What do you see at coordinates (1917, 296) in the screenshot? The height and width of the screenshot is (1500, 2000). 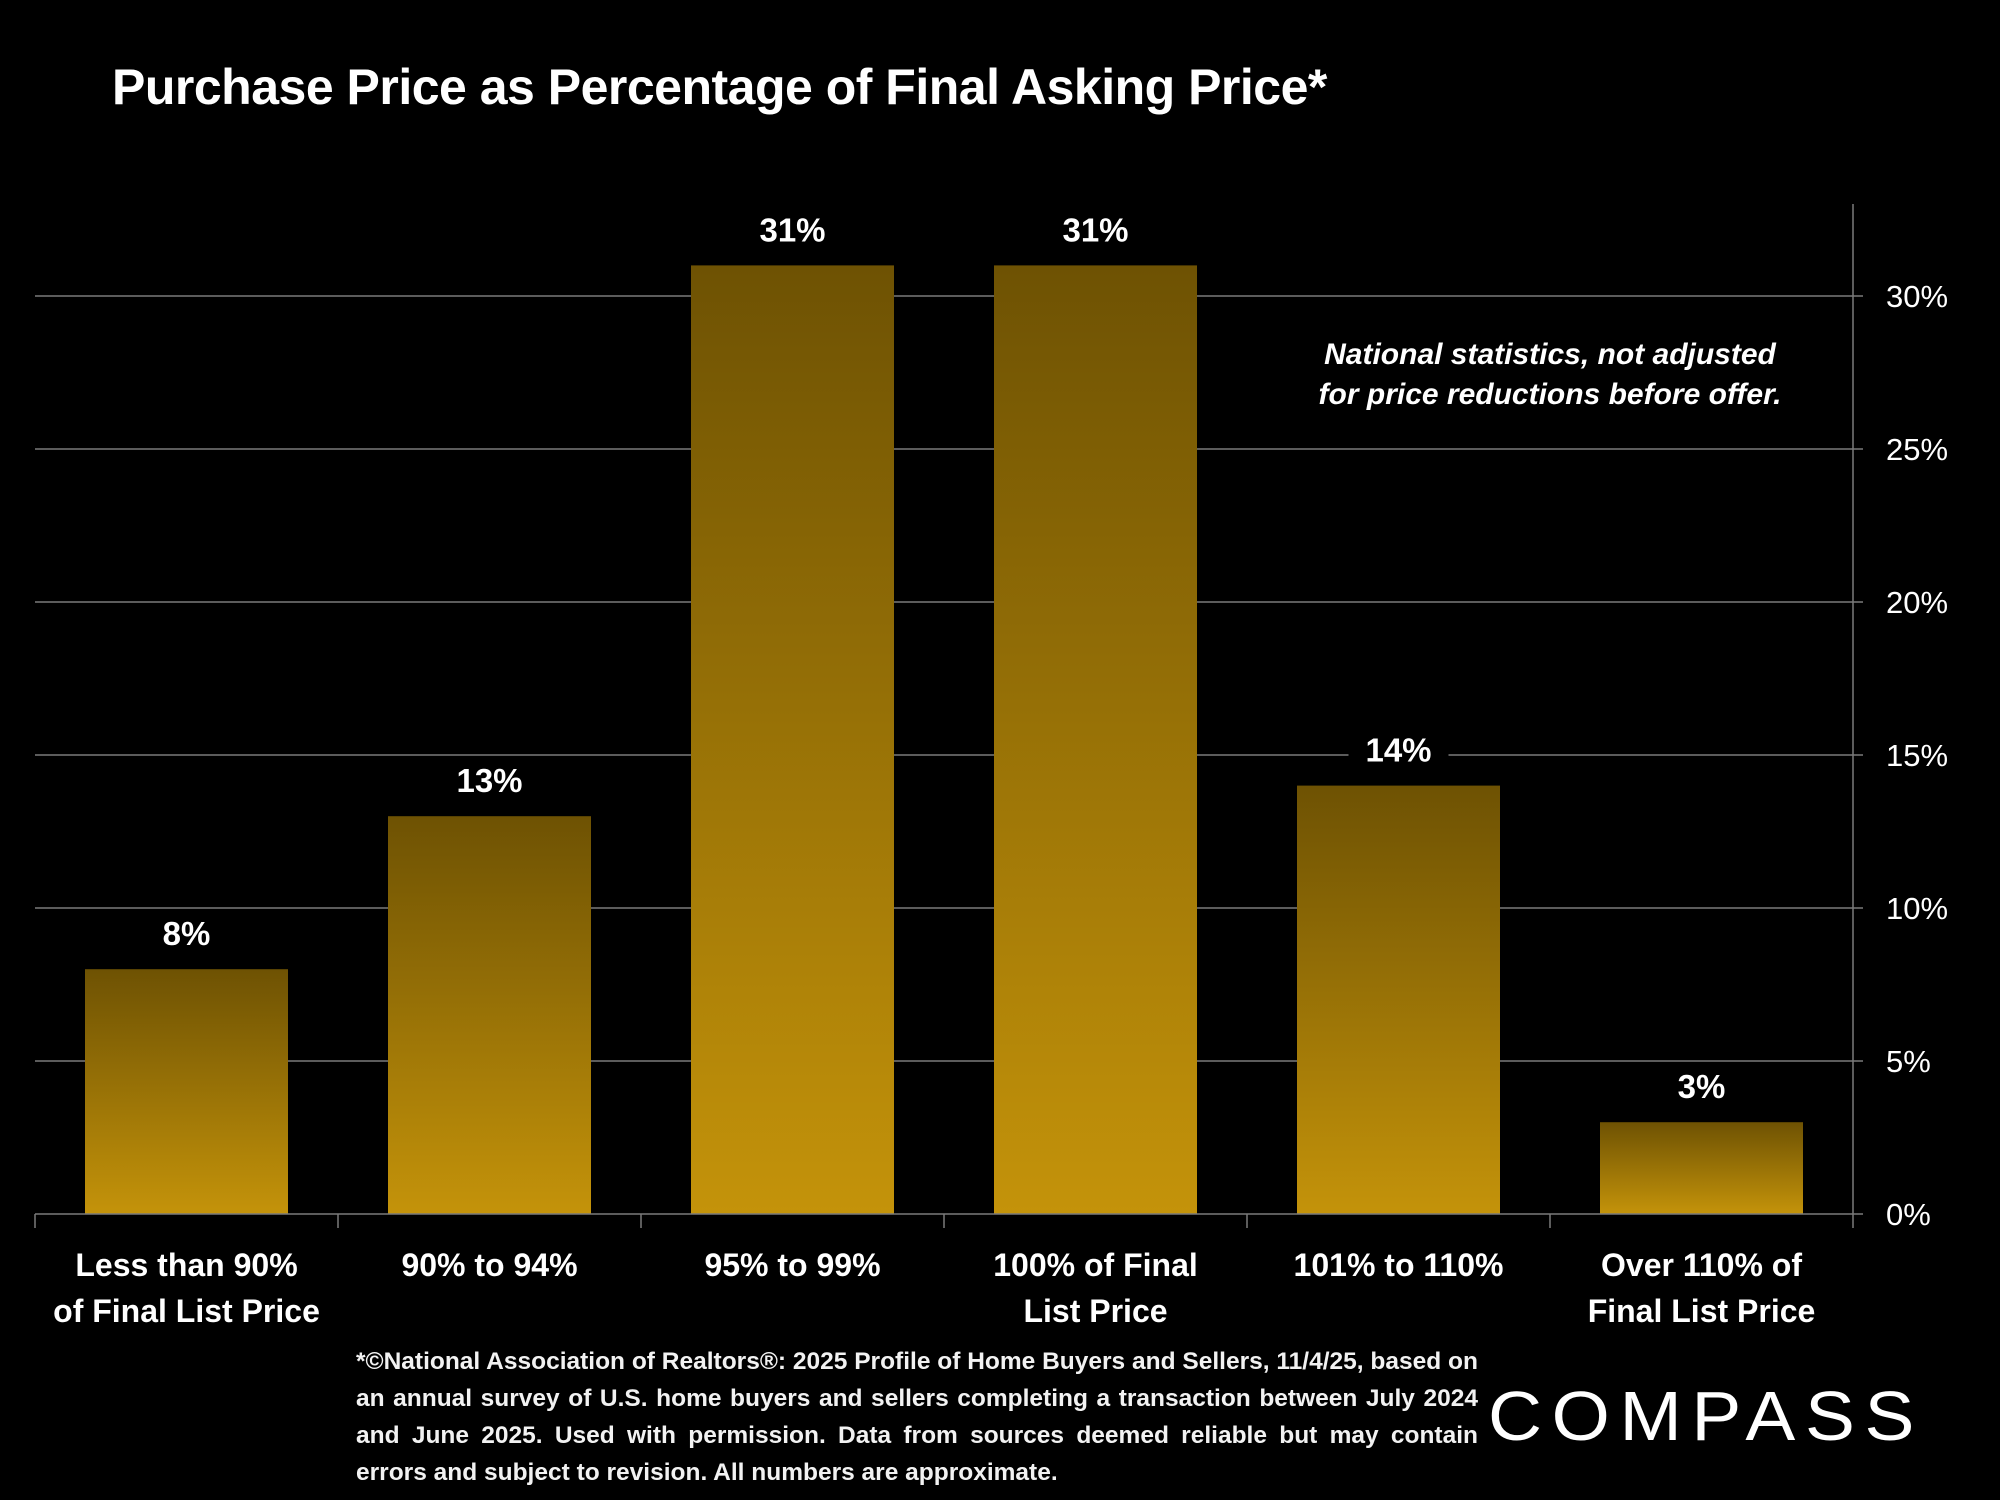 I see `y-tick-label: 30%` at bounding box center [1917, 296].